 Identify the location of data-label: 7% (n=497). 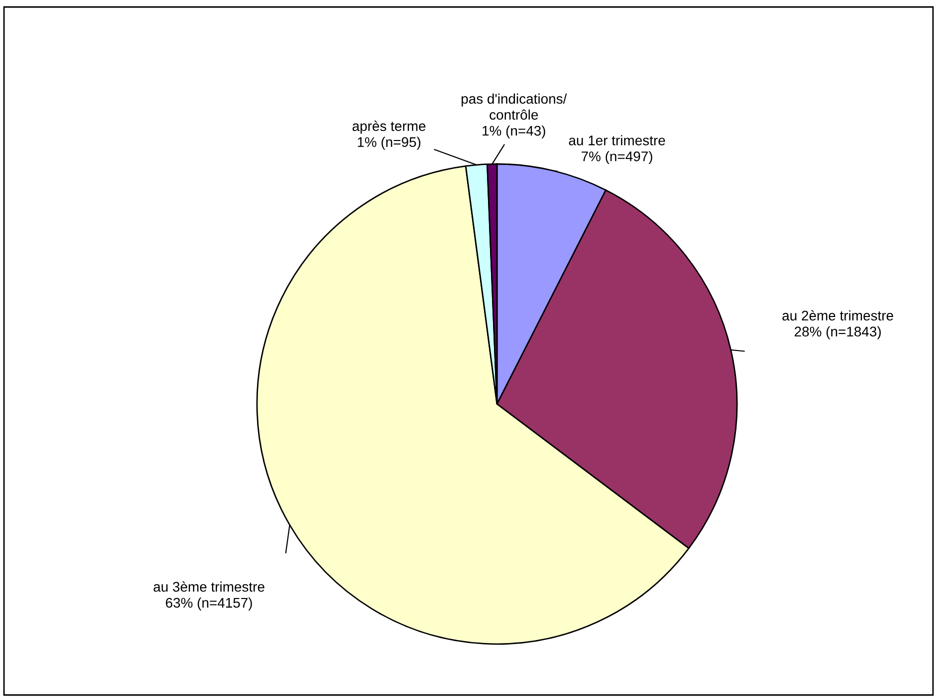
(617, 157).